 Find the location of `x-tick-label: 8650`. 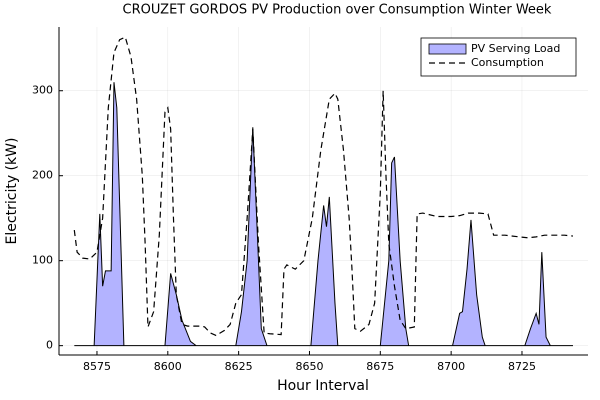

x-tick-label: 8650 is located at coordinates (309, 366).